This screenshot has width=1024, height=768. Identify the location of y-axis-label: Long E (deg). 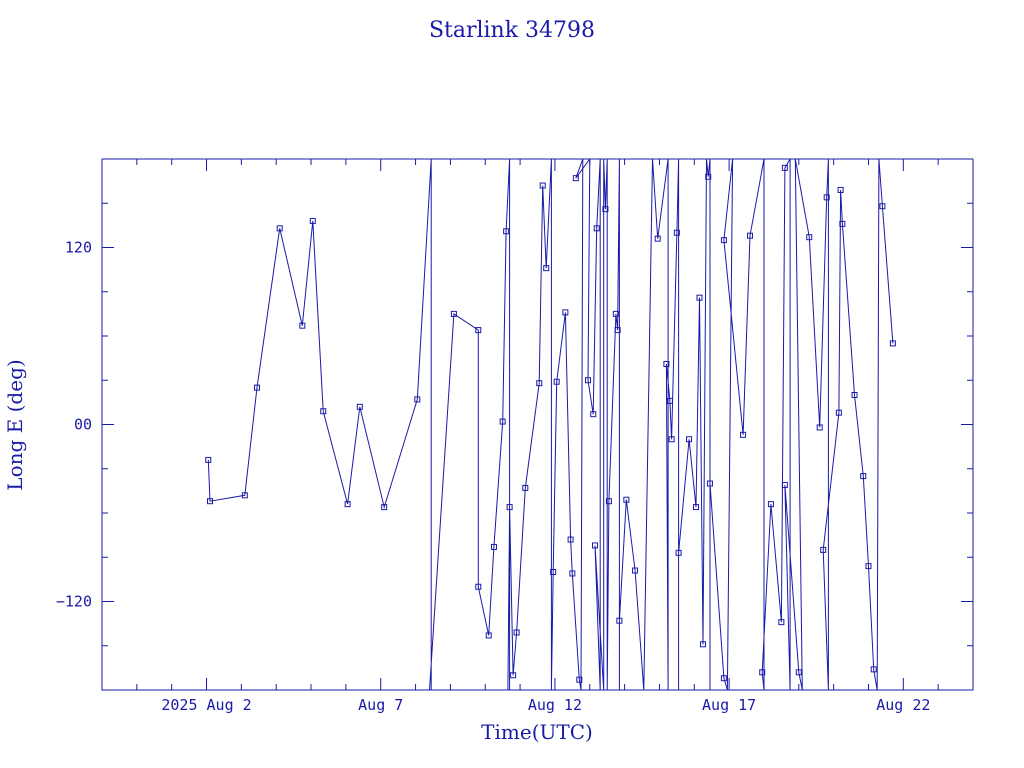
(15, 424).